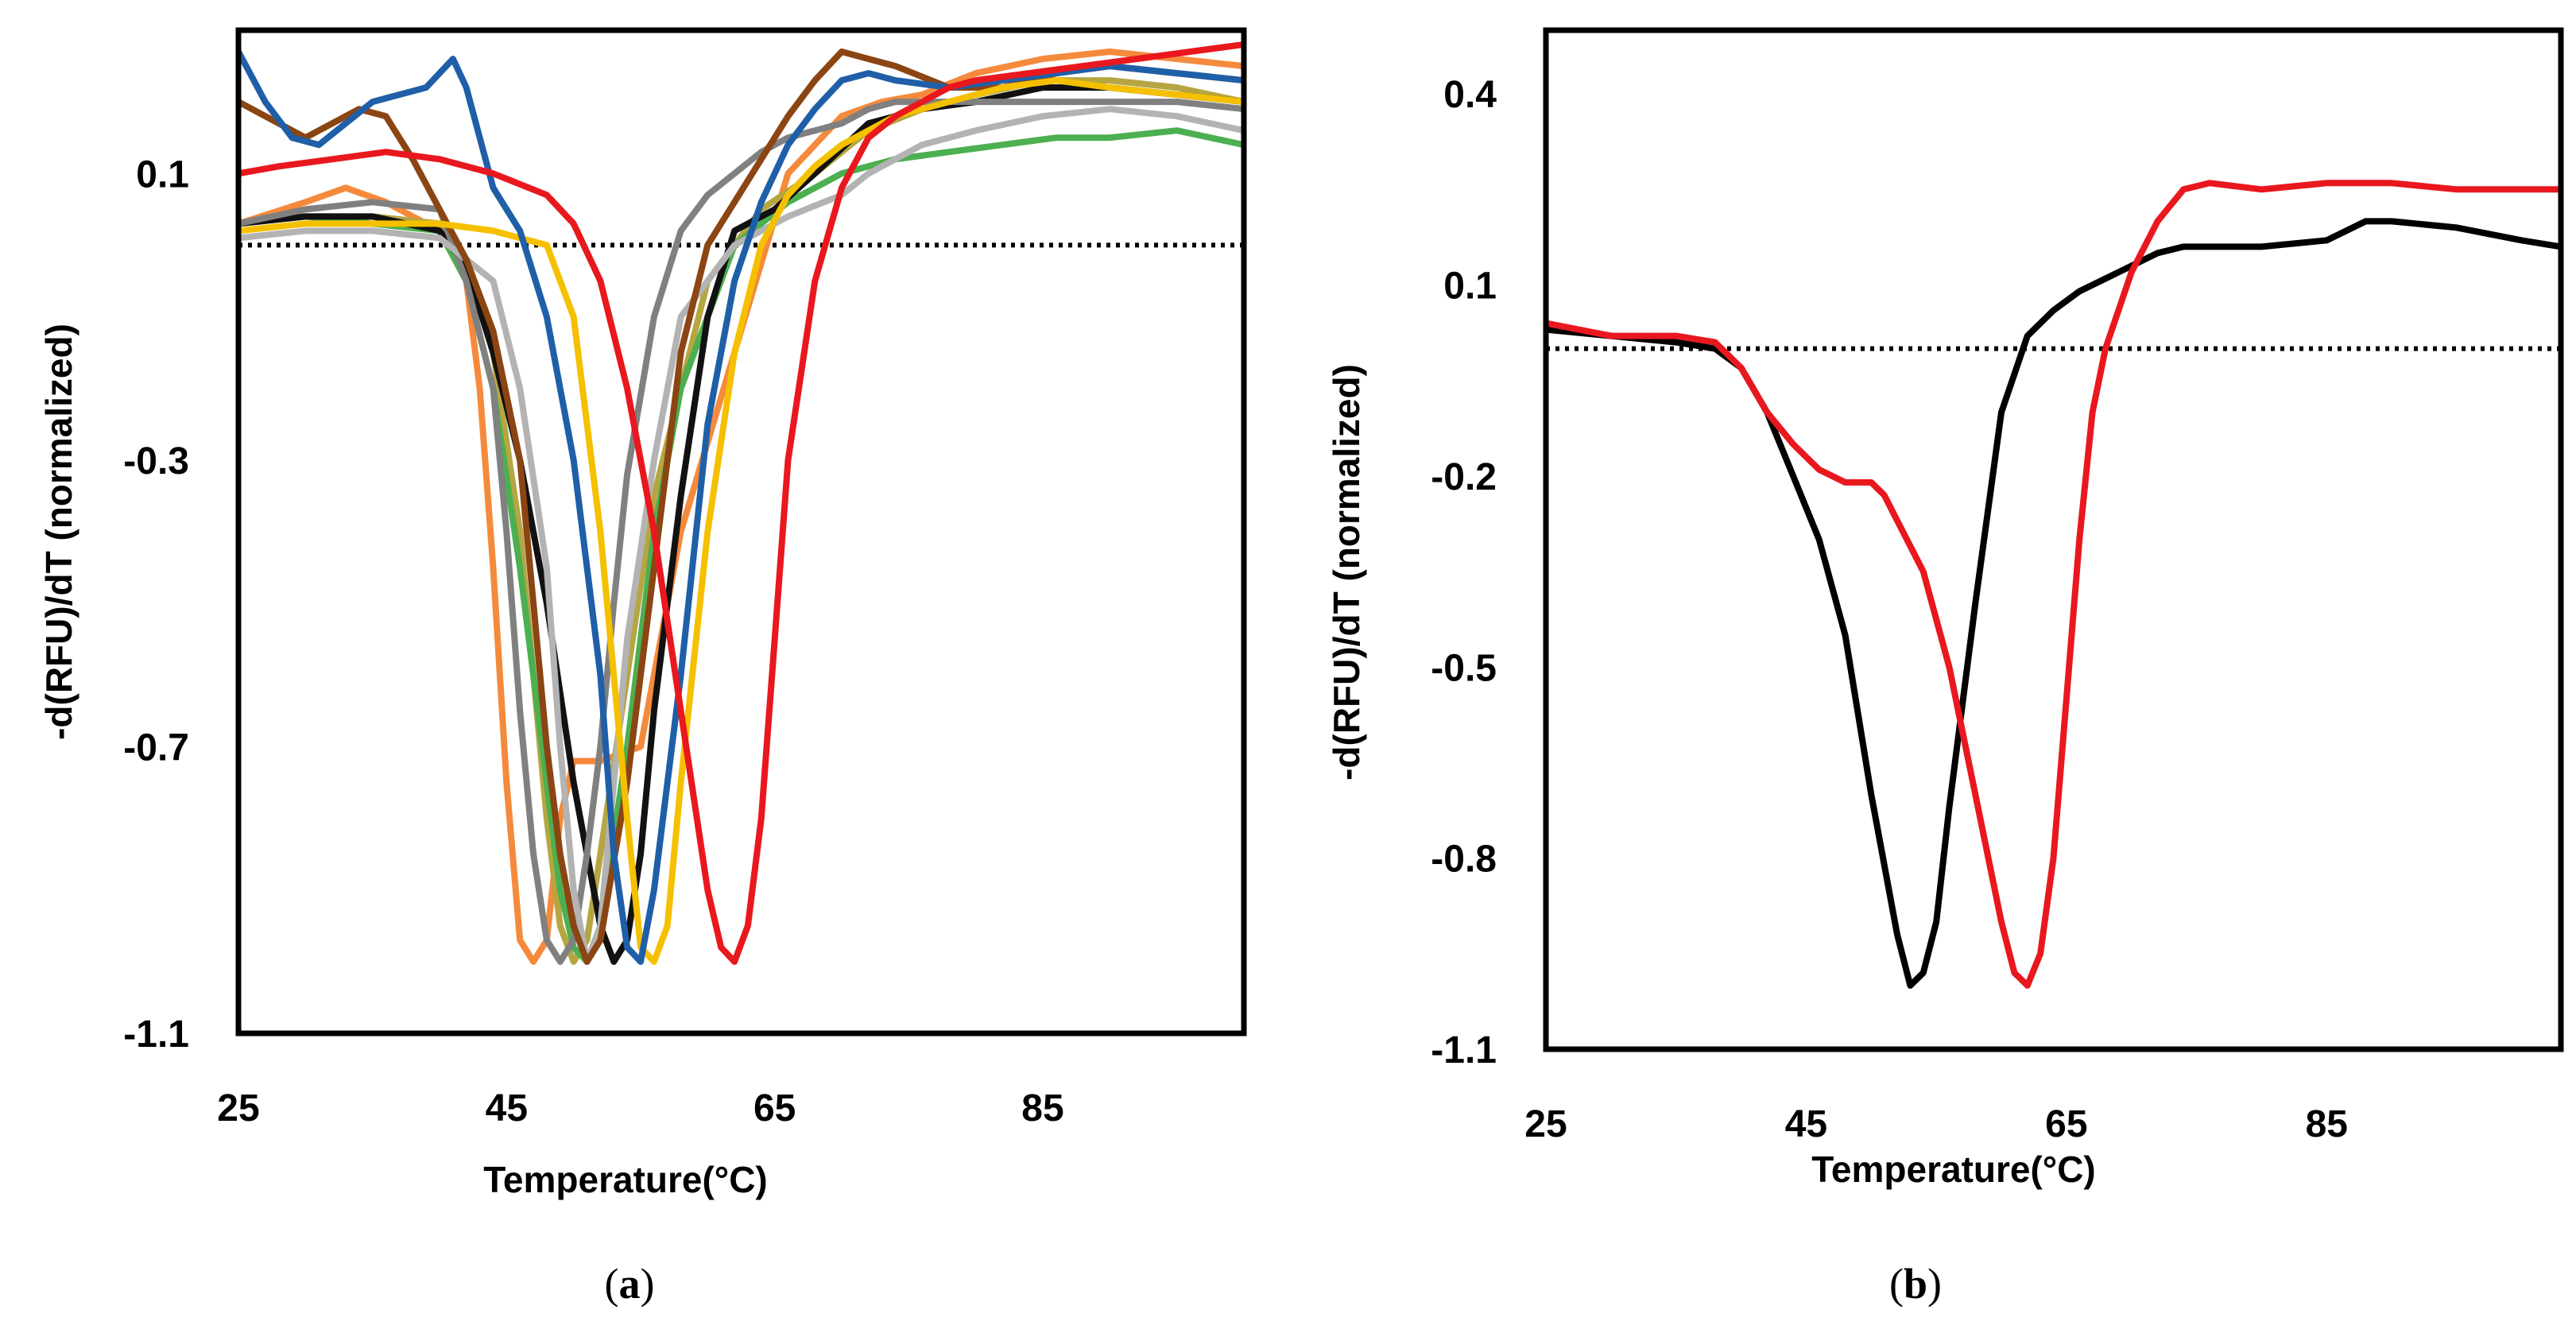 The image size is (2576, 1333). What do you see at coordinates (156, 748) in the screenshot?
I see `y-tick-label: -0.7` at bounding box center [156, 748].